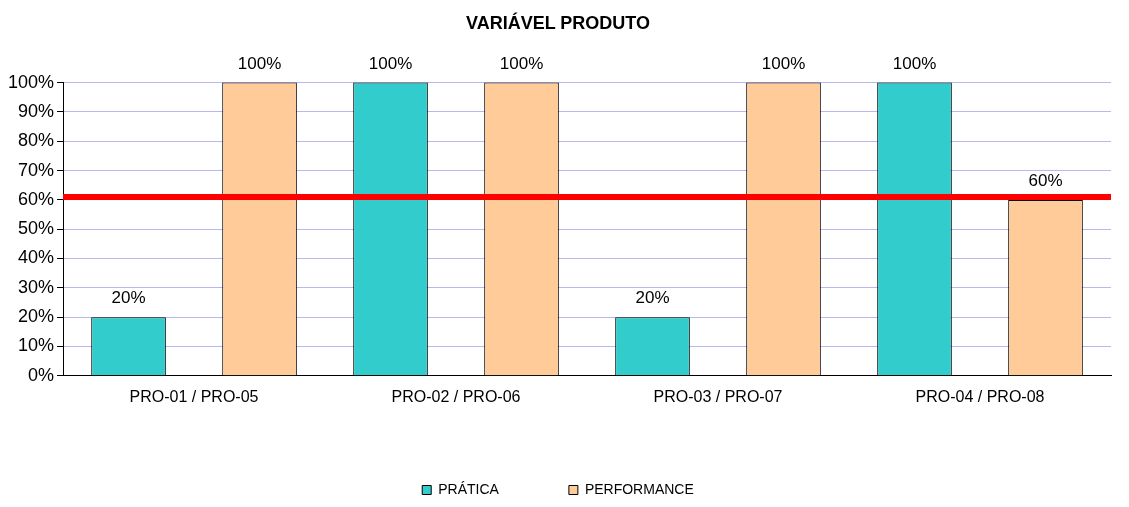 The width and height of the screenshot is (1129, 507). Describe the element at coordinates (36, 345) in the screenshot. I see `y-tick-label: 10%` at that location.